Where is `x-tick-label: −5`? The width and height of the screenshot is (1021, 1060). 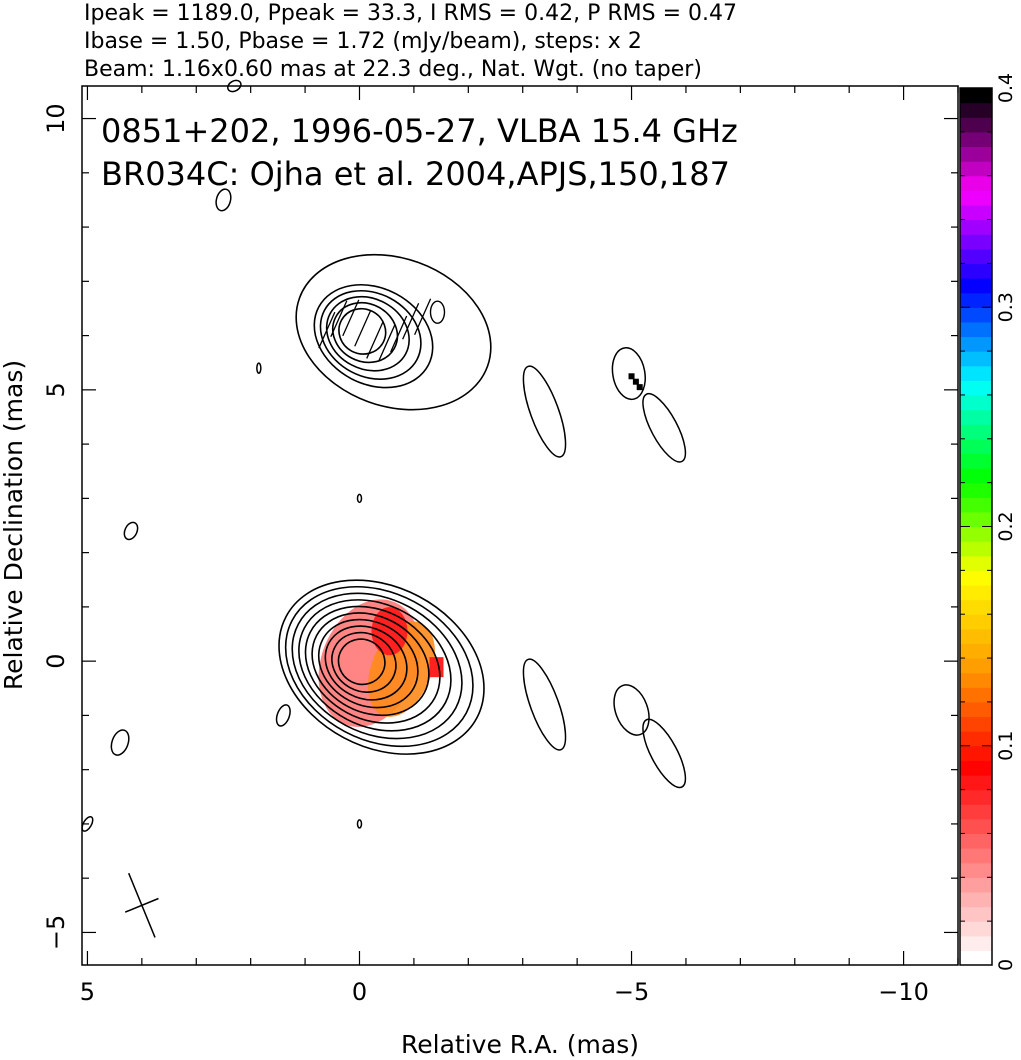
x-tick-label: −5 is located at coordinates (631, 992).